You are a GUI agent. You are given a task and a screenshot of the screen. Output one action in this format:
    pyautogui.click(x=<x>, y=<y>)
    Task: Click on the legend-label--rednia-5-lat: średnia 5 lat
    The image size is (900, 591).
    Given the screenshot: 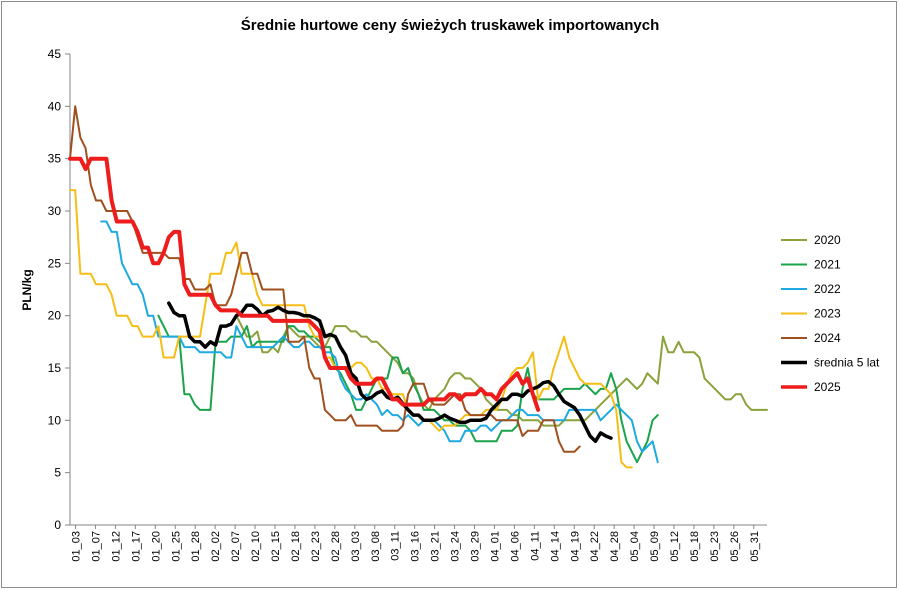 What is the action you would take?
    pyautogui.click(x=847, y=363)
    